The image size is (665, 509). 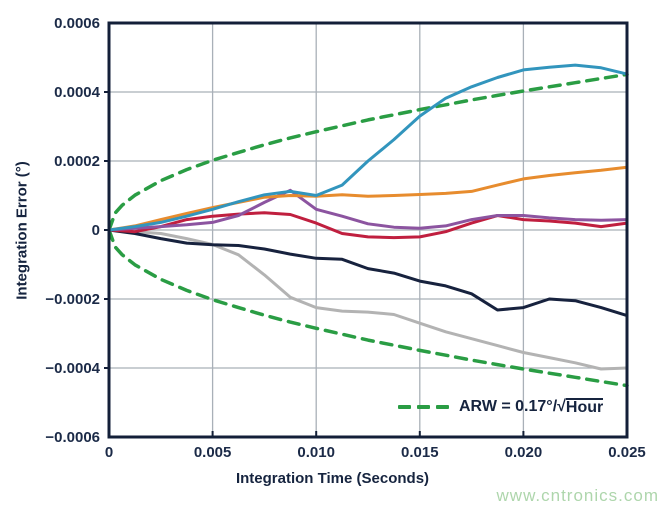 What do you see at coordinates (561, 406) in the screenshot?
I see `sqrt-sign: √` at bounding box center [561, 406].